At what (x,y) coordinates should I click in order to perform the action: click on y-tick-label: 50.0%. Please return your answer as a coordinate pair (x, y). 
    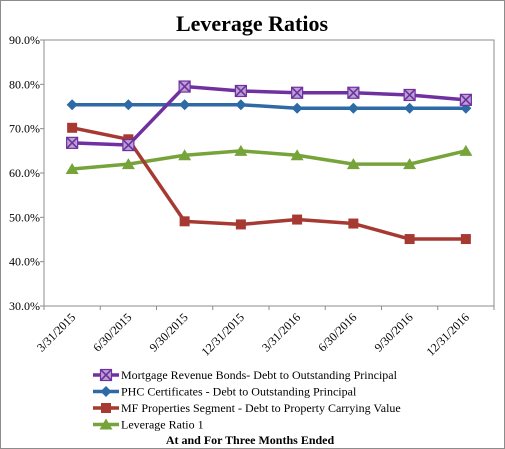
    Looking at the image, I should click on (24, 217).